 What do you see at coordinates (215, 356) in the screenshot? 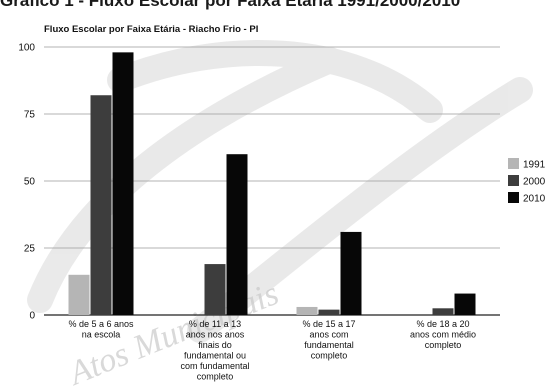
I see `category-label-line: fundamental ou` at bounding box center [215, 356].